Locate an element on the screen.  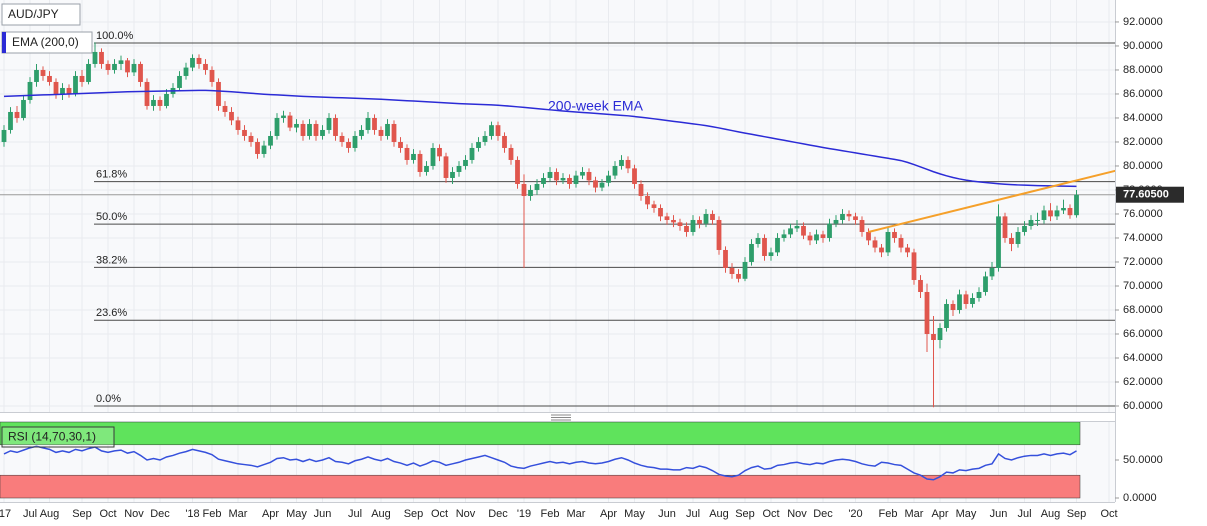
last-price-label: 77.60500 is located at coordinates (1146, 195).